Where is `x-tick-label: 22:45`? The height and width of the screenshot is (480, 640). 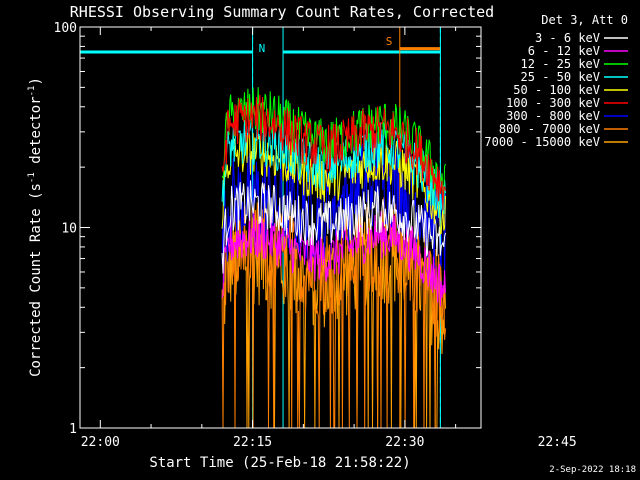
x-tick-label: 22:45 is located at coordinates (557, 442).